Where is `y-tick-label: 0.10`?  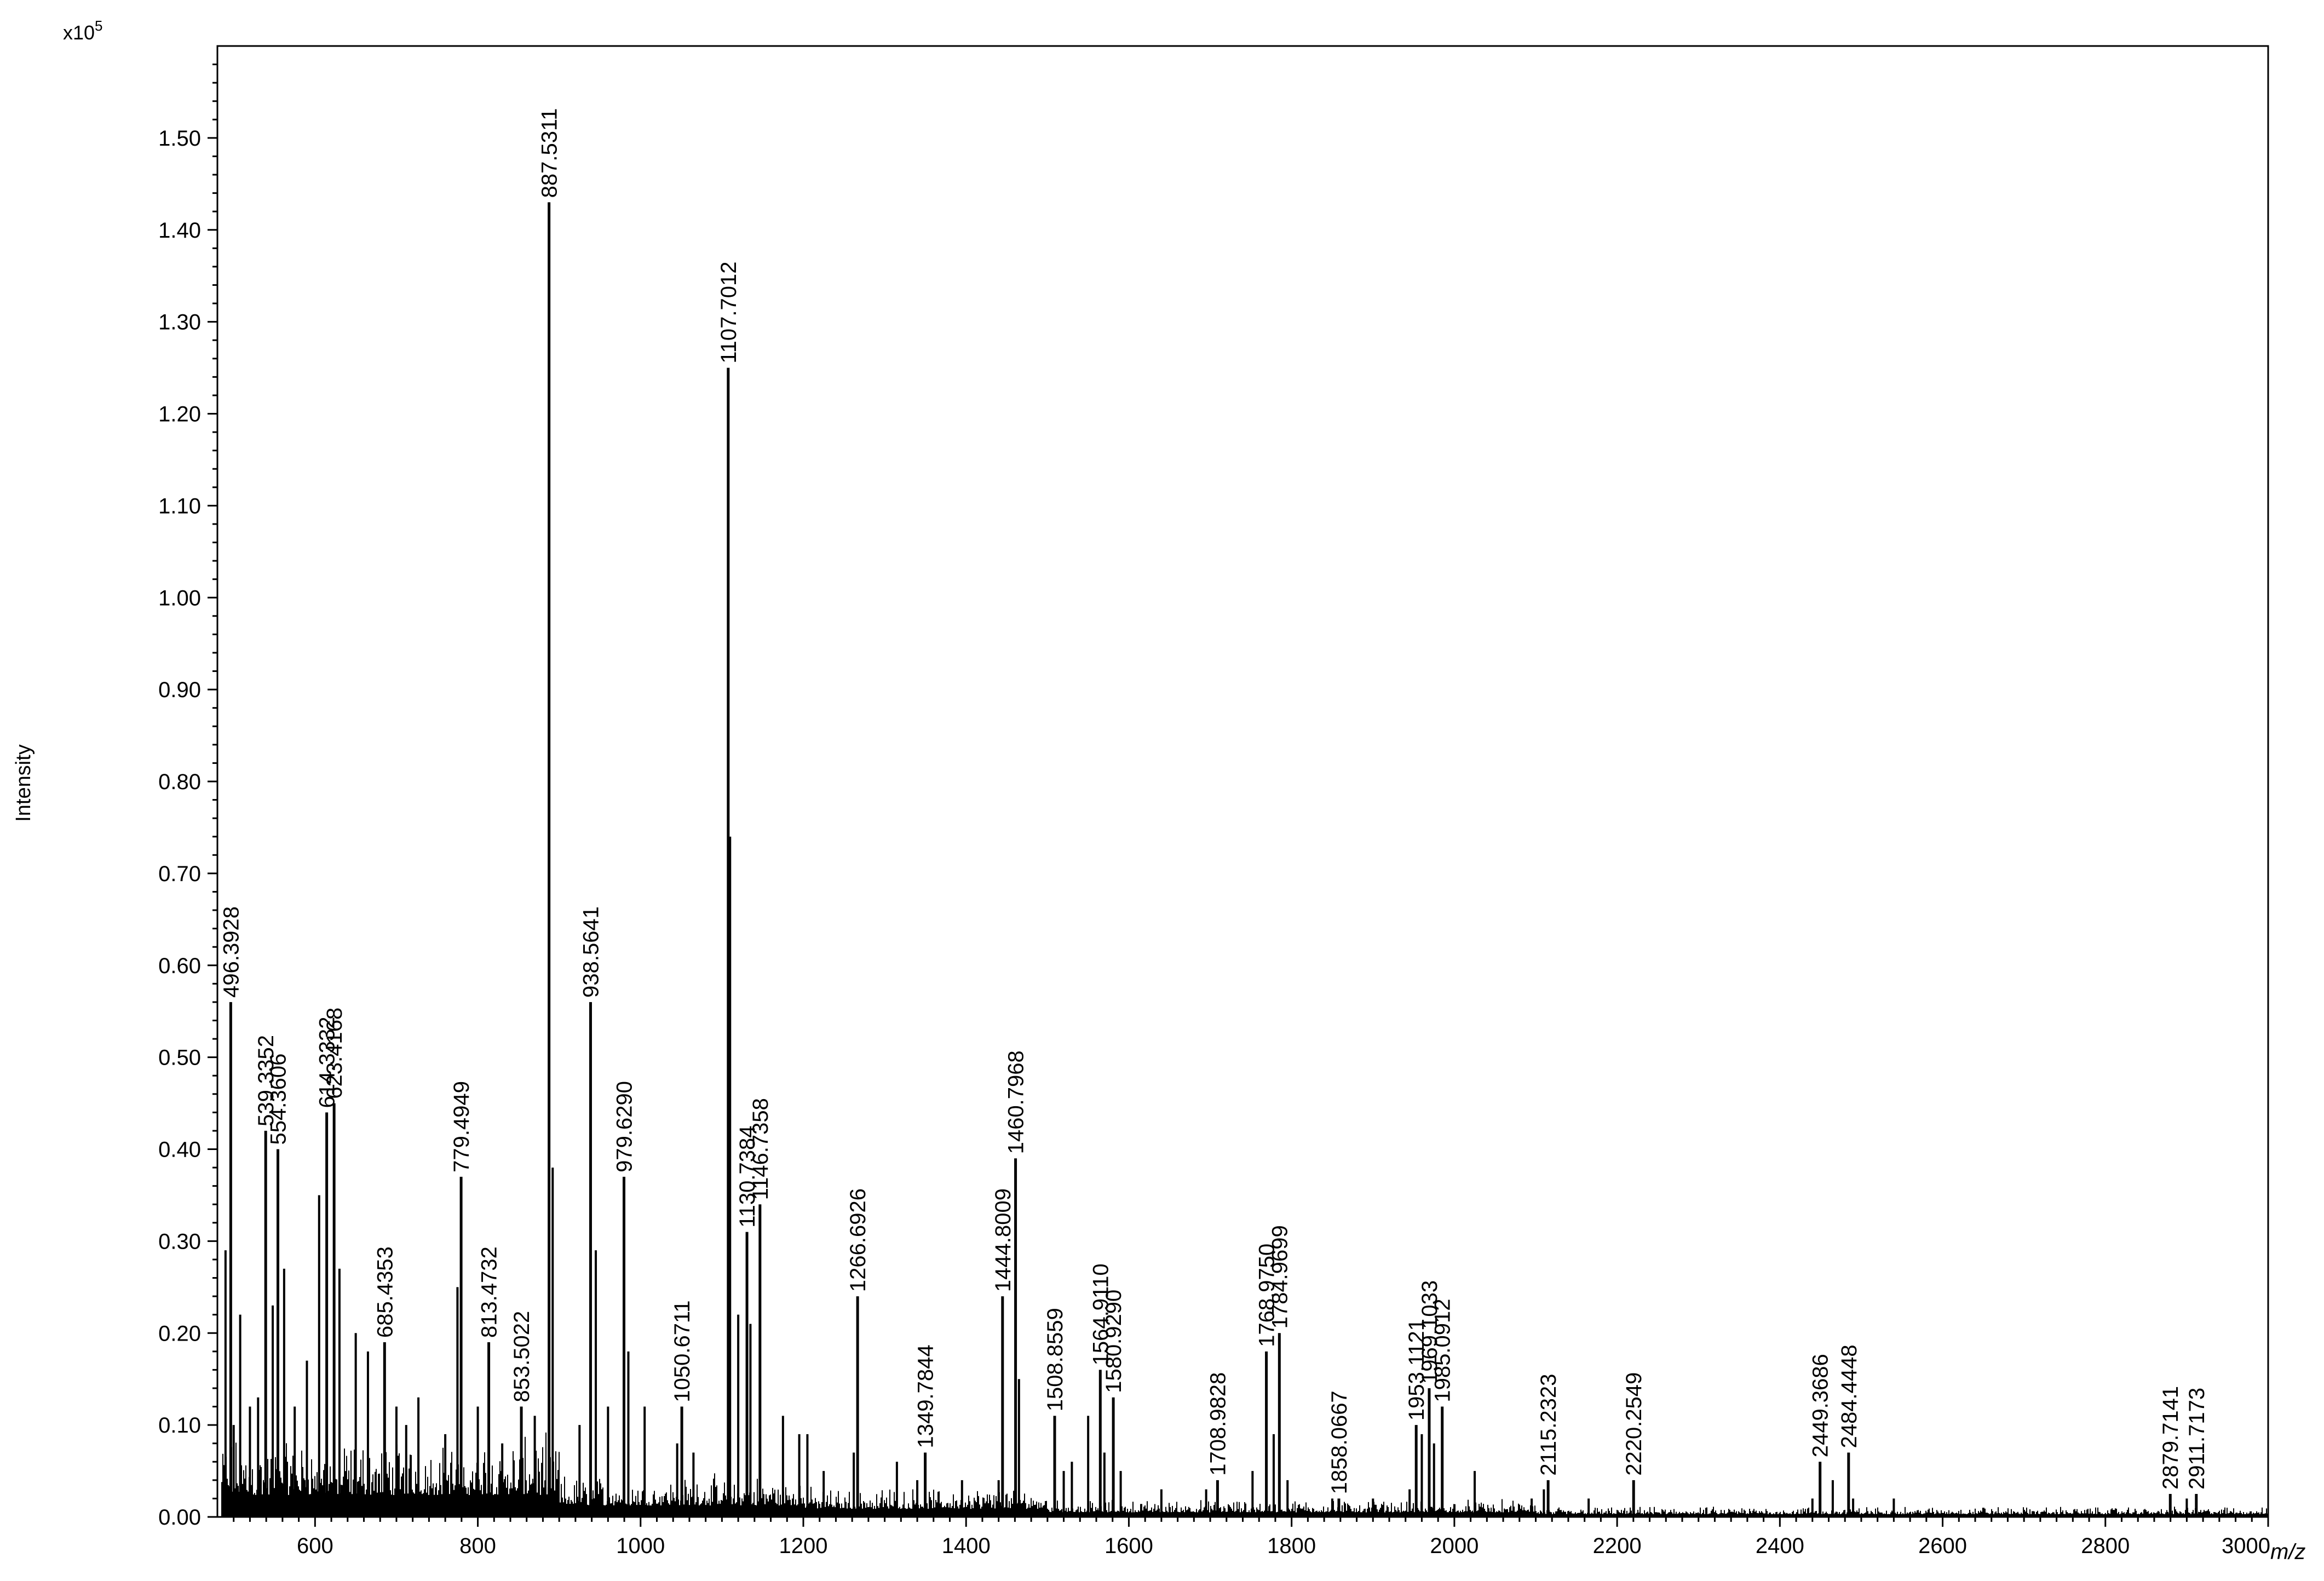
y-tick-label: 0.10 is located at coordinates (179, 1425).